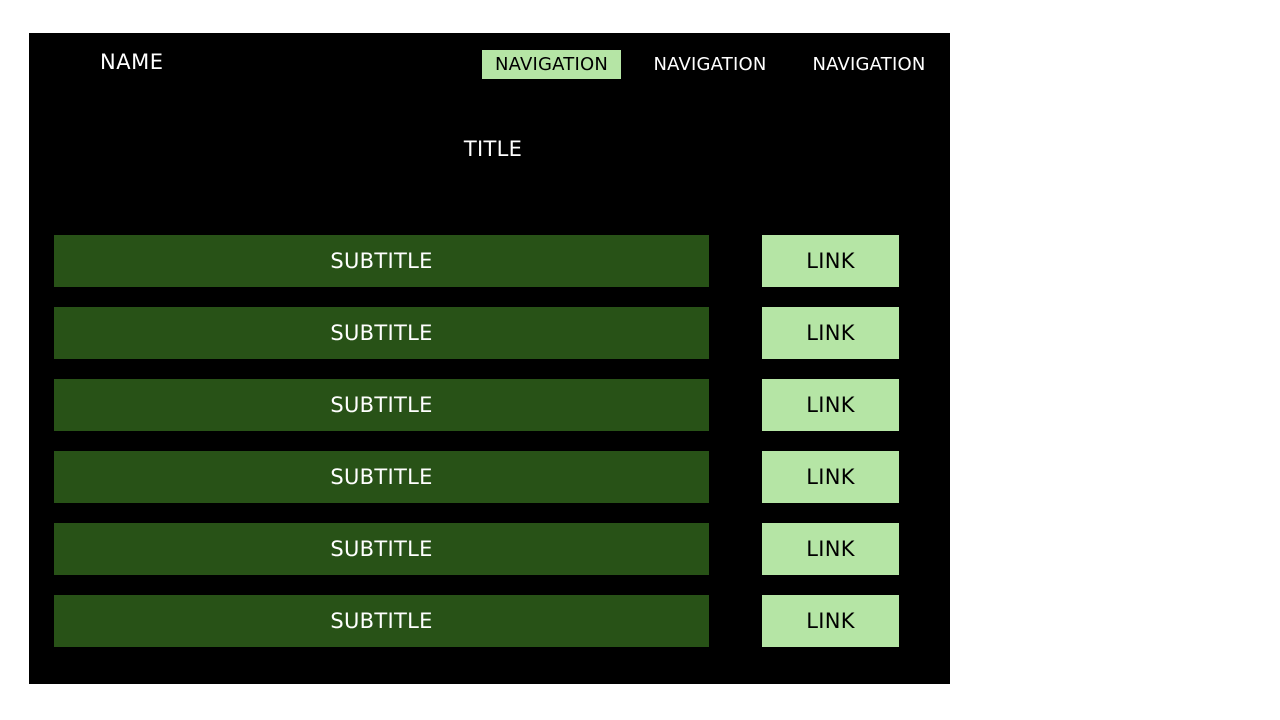 The image size is (1280, 720). What do you see at coordinates (493, 149) in the screenshot?
I see `page-title: TITLE` at bounding box center [493, 149].